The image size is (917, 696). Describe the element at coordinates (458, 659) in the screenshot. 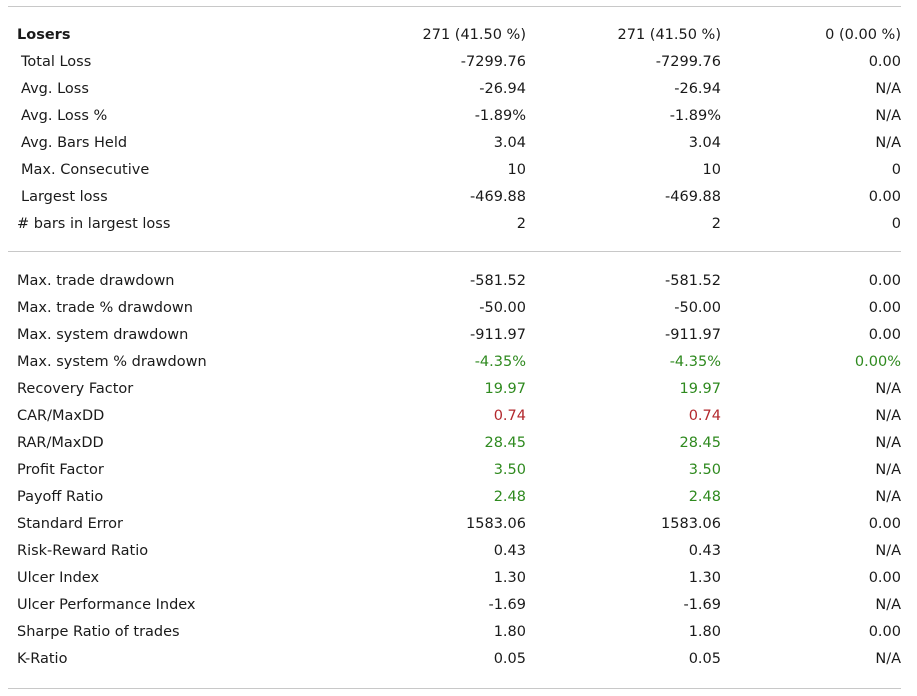

I see `table-row: K-Ratio 0.05 0.05 N/A` at that location.